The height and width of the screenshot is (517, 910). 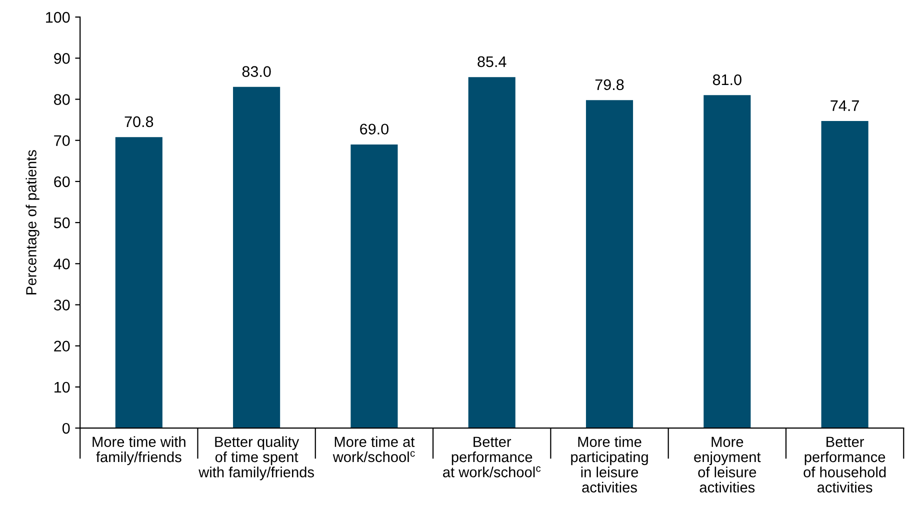 What do you see at coordinates (62, 387) in the screenshot?
I see `y-tick-label: 10` at bounding box center [62, 387].